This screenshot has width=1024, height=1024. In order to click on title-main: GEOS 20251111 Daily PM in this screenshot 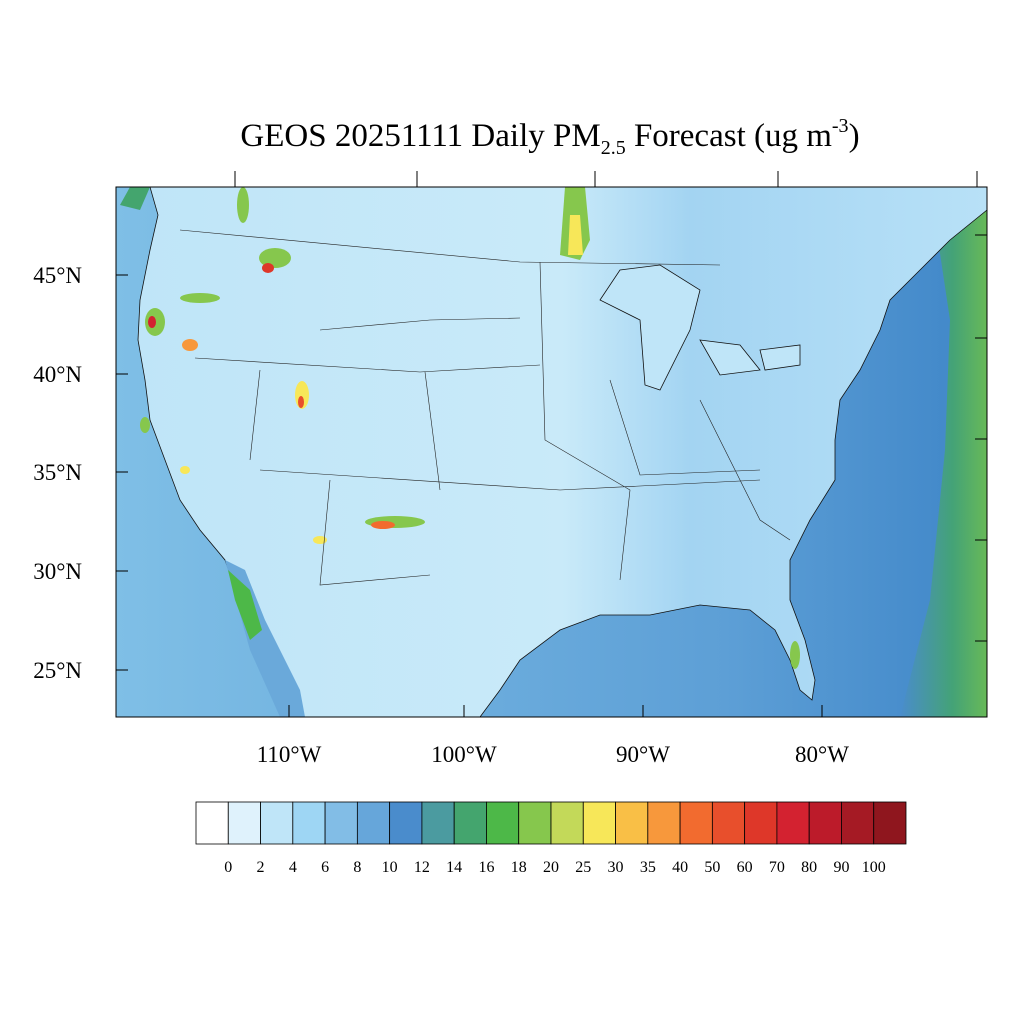, I will do `click(420, 136)`.